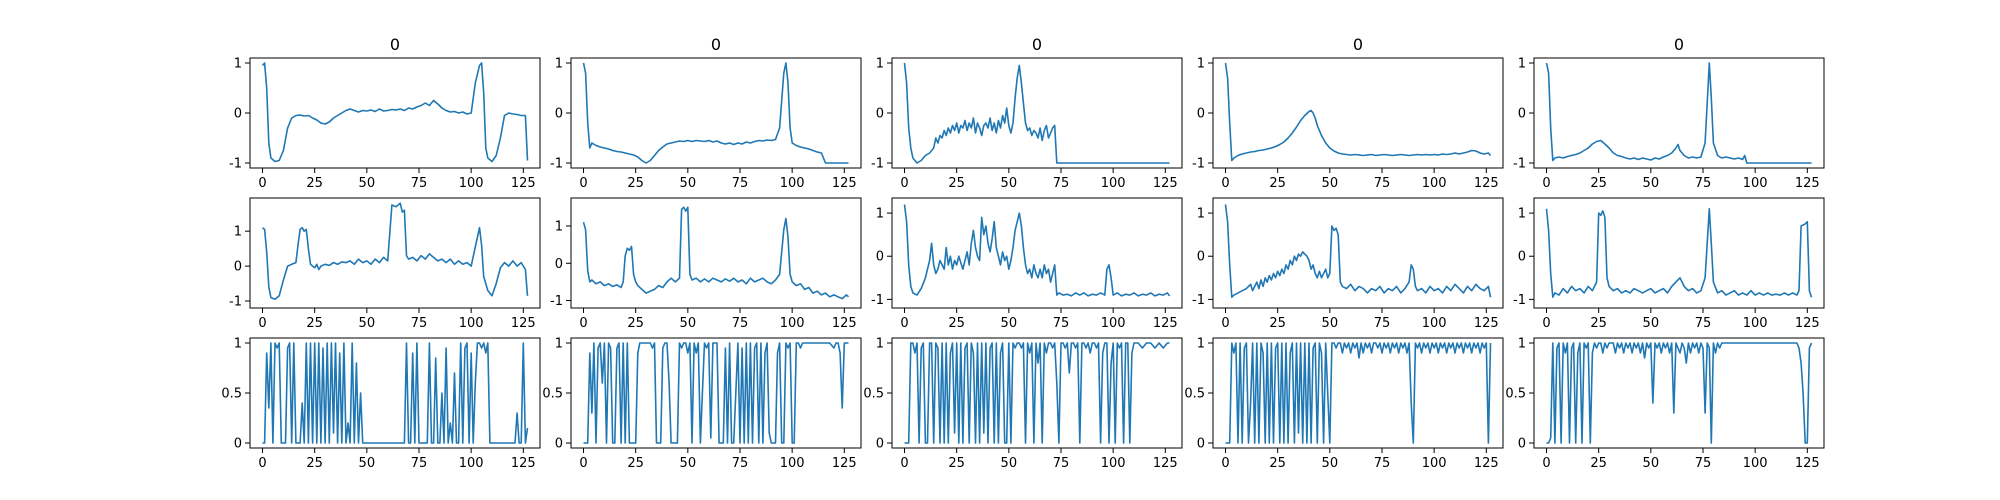  I want to click on subplot-r2-c4: 0 25 50 75 100 125 -1 0 1, so click(1348, 264).